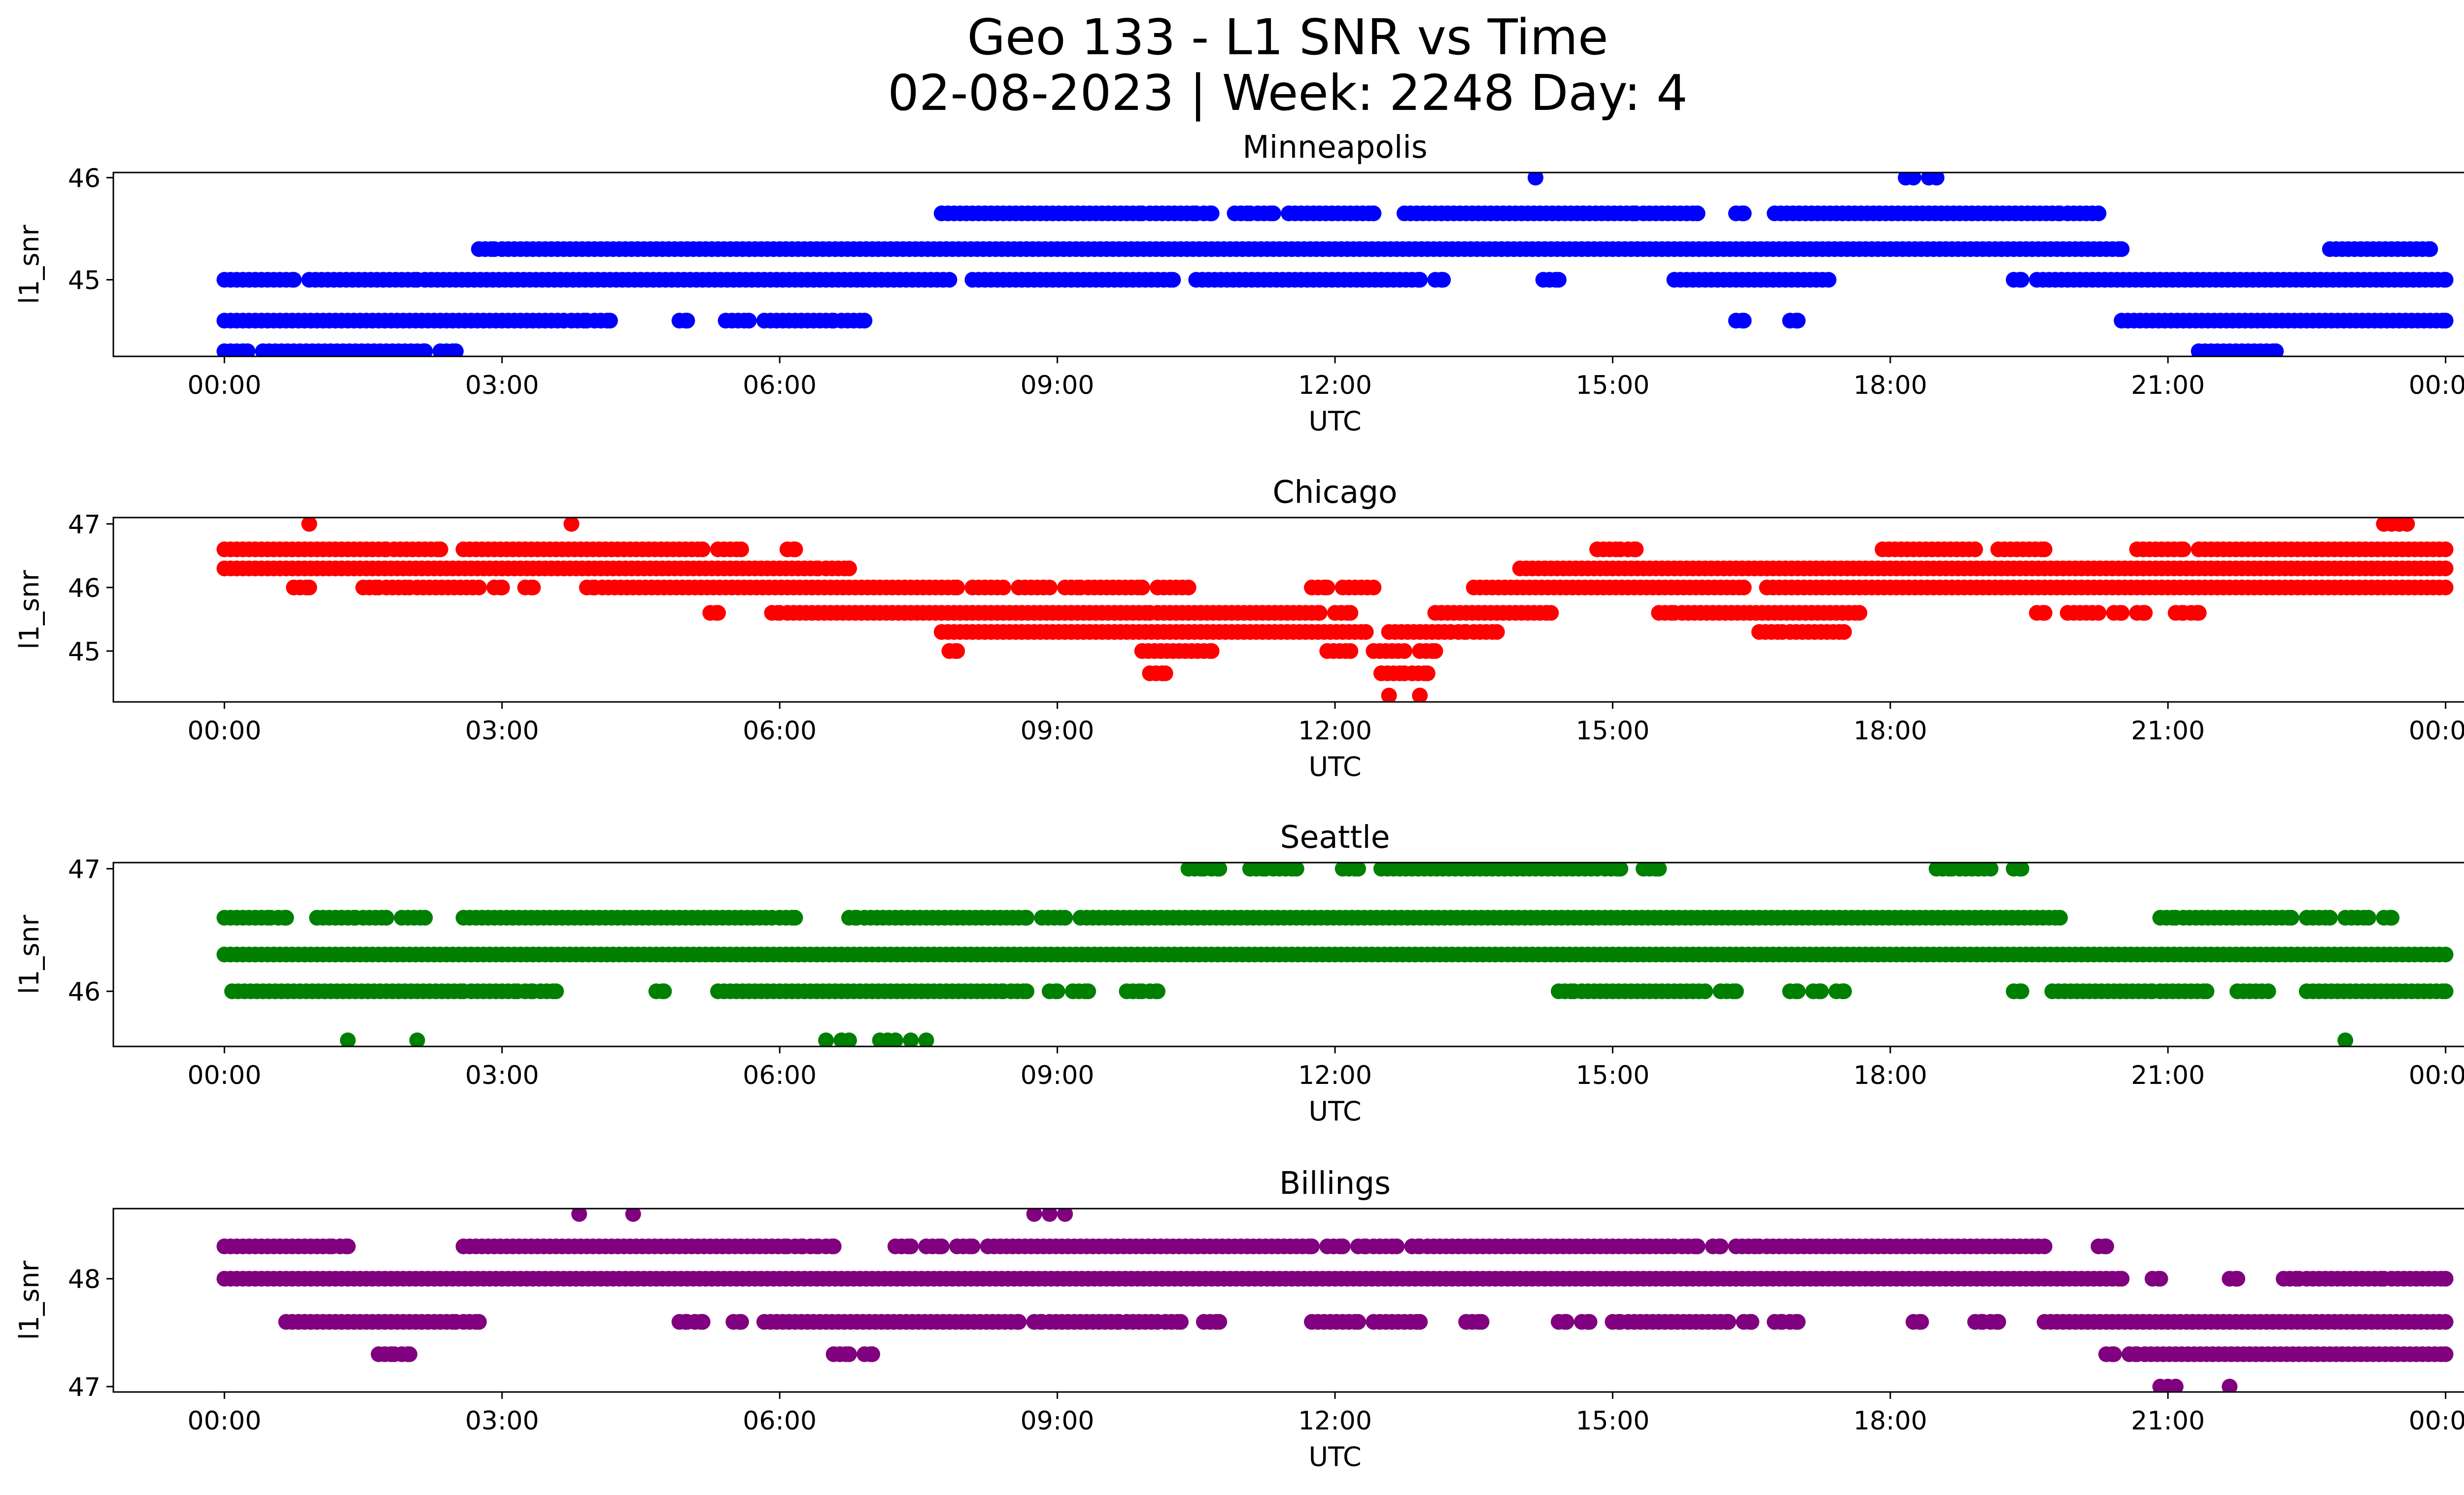  I want to click on y-tick-label: 47, so click(84, 525).